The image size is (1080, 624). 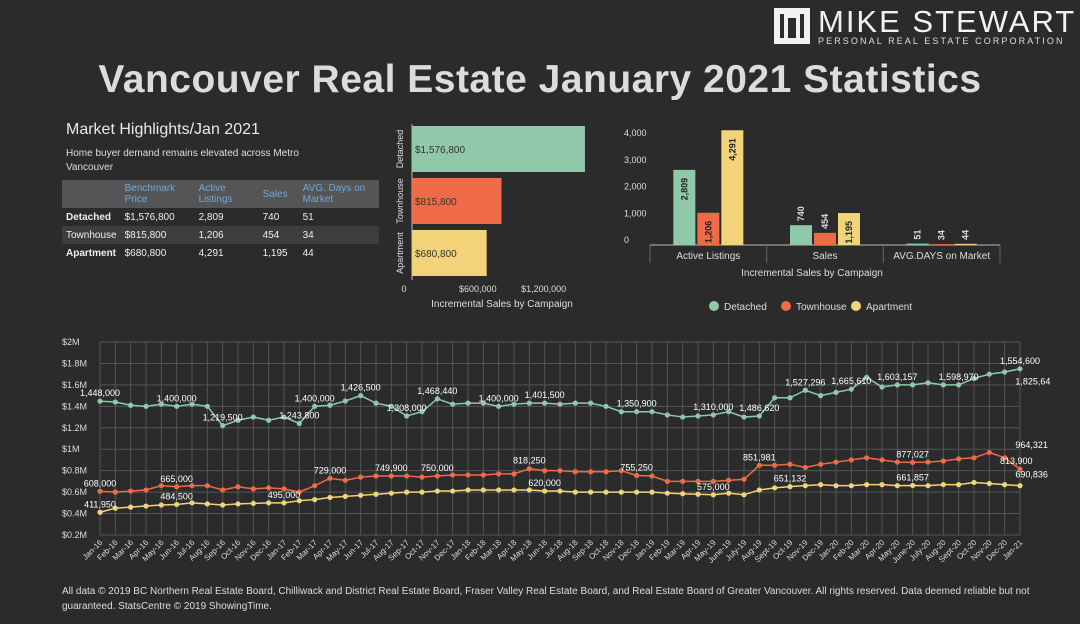 What do you see at coordinates (759, 408) in the screenshot?
I see `data-label: 1,486,620` at bounding box center [759, 408].